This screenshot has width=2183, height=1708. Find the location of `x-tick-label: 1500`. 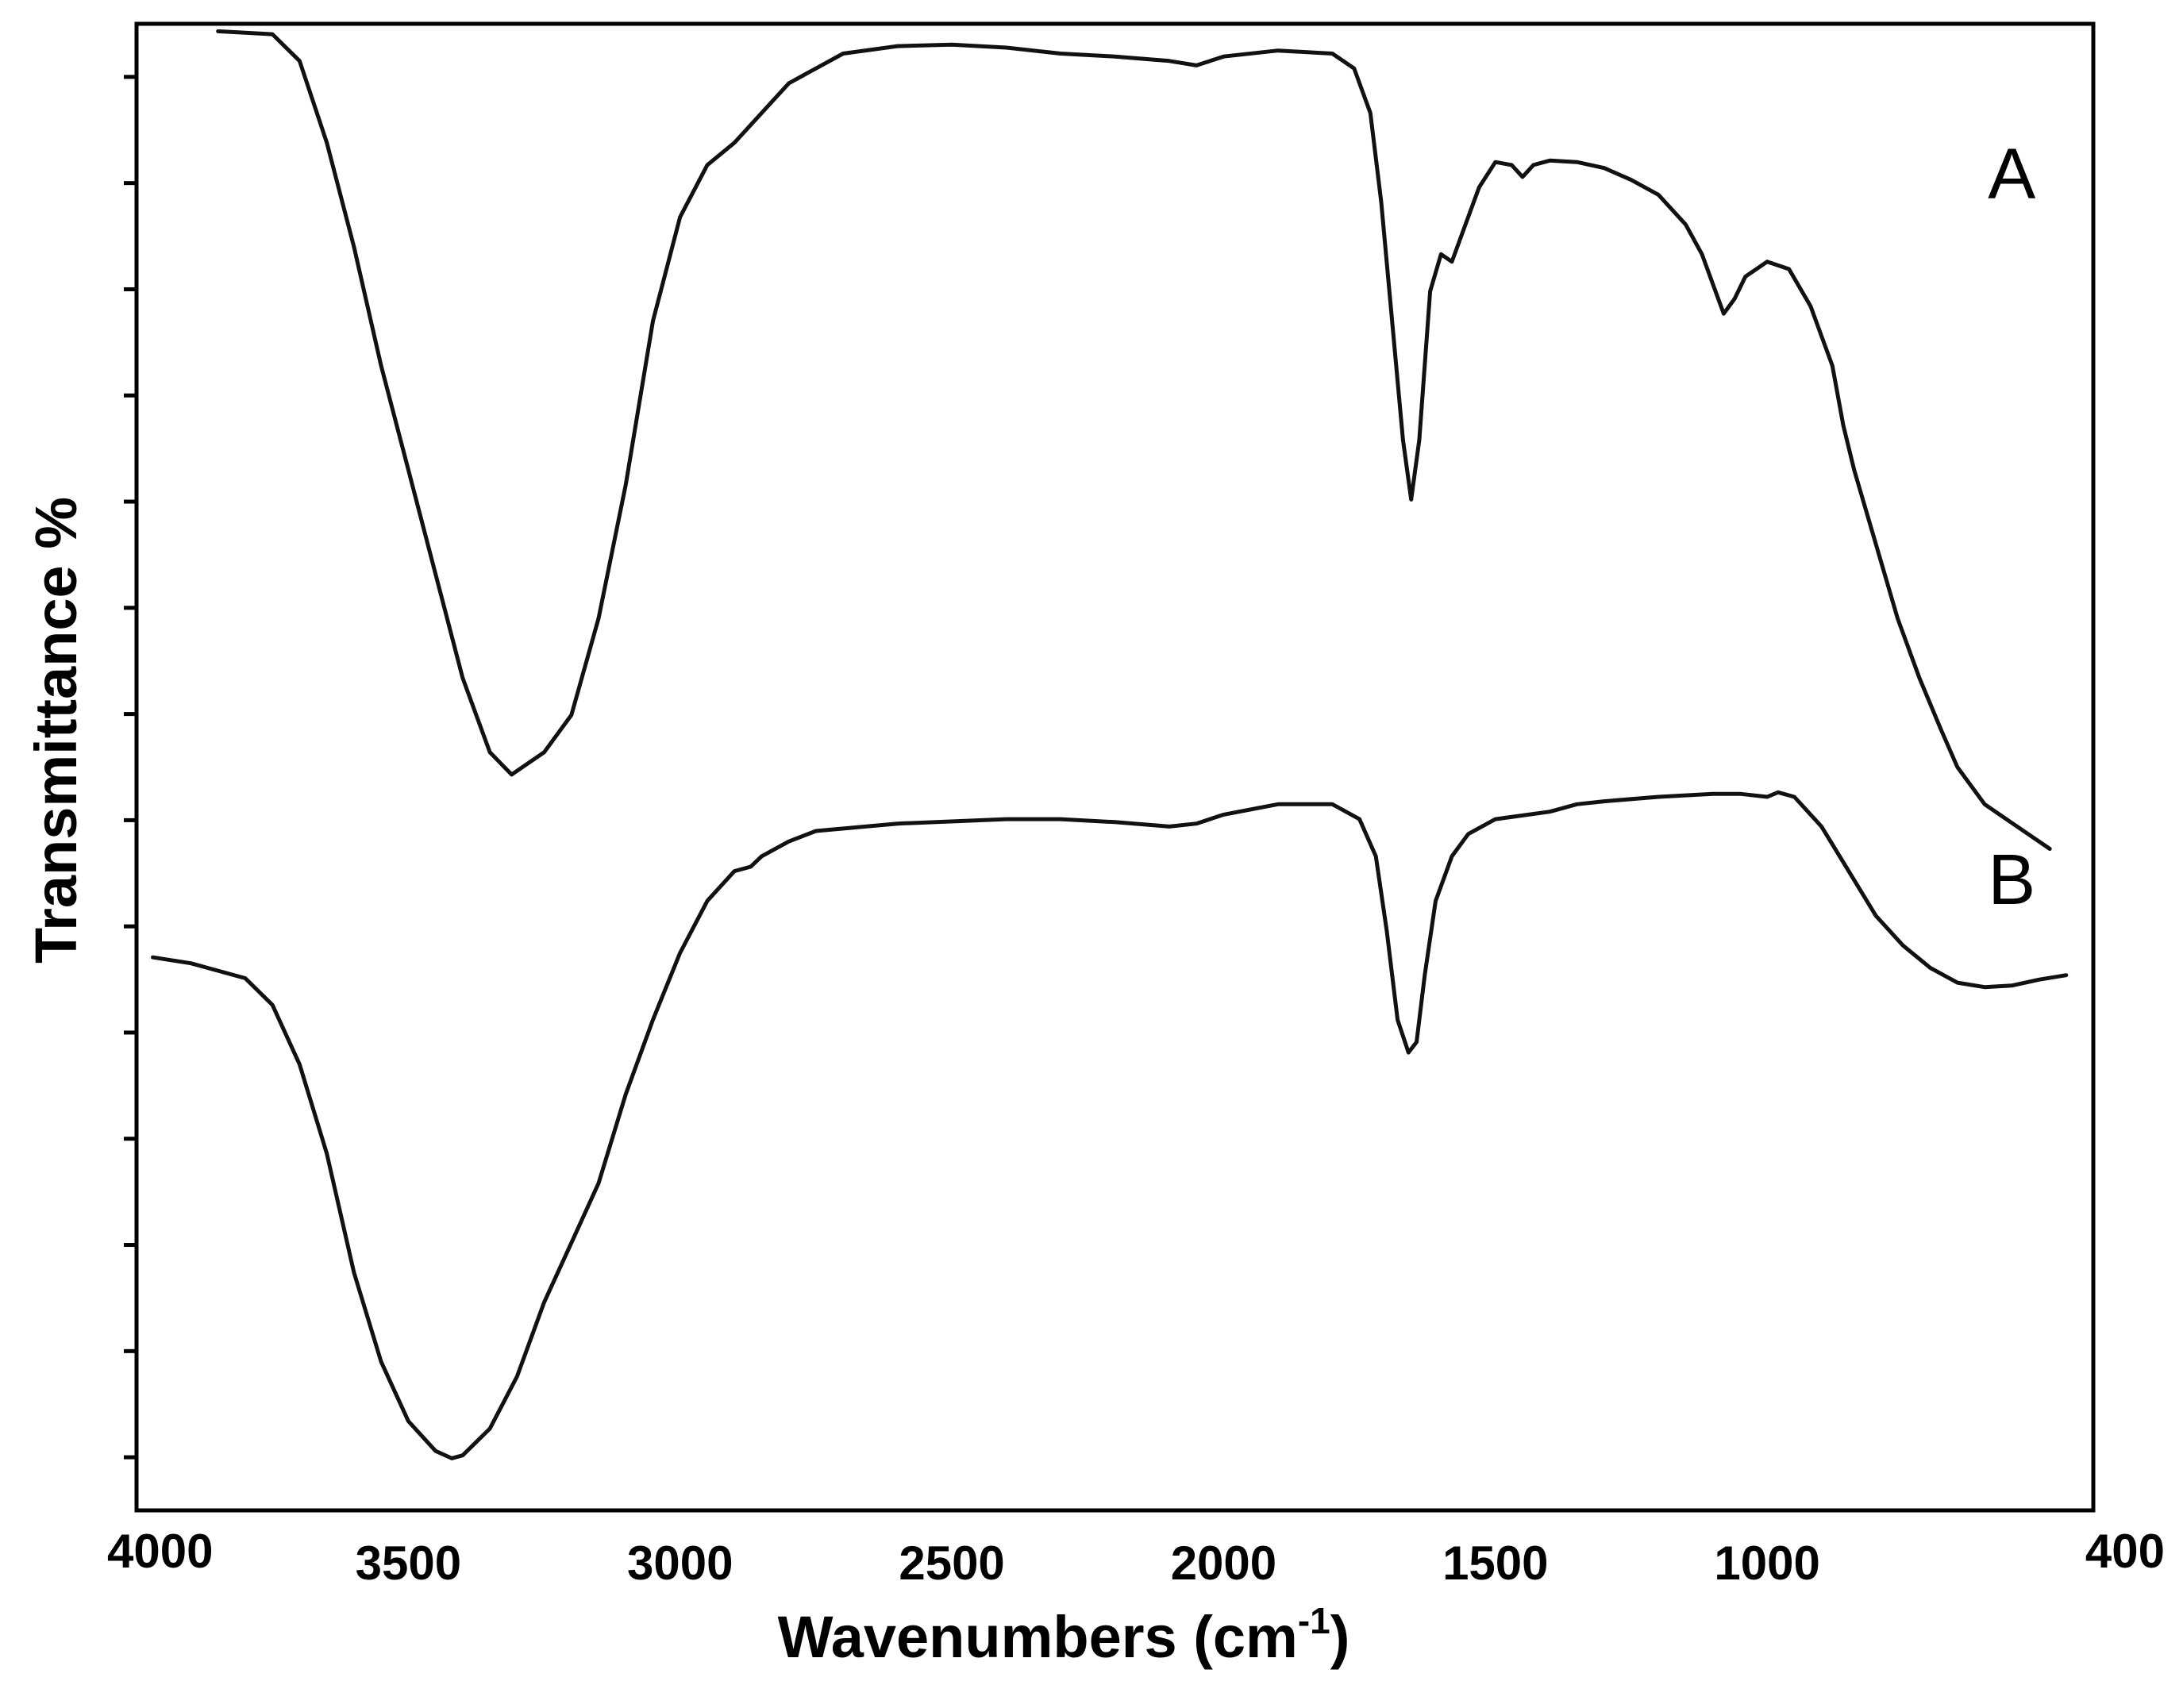

x-tick-label: 1500 is located at coordinates (1495, 1563).